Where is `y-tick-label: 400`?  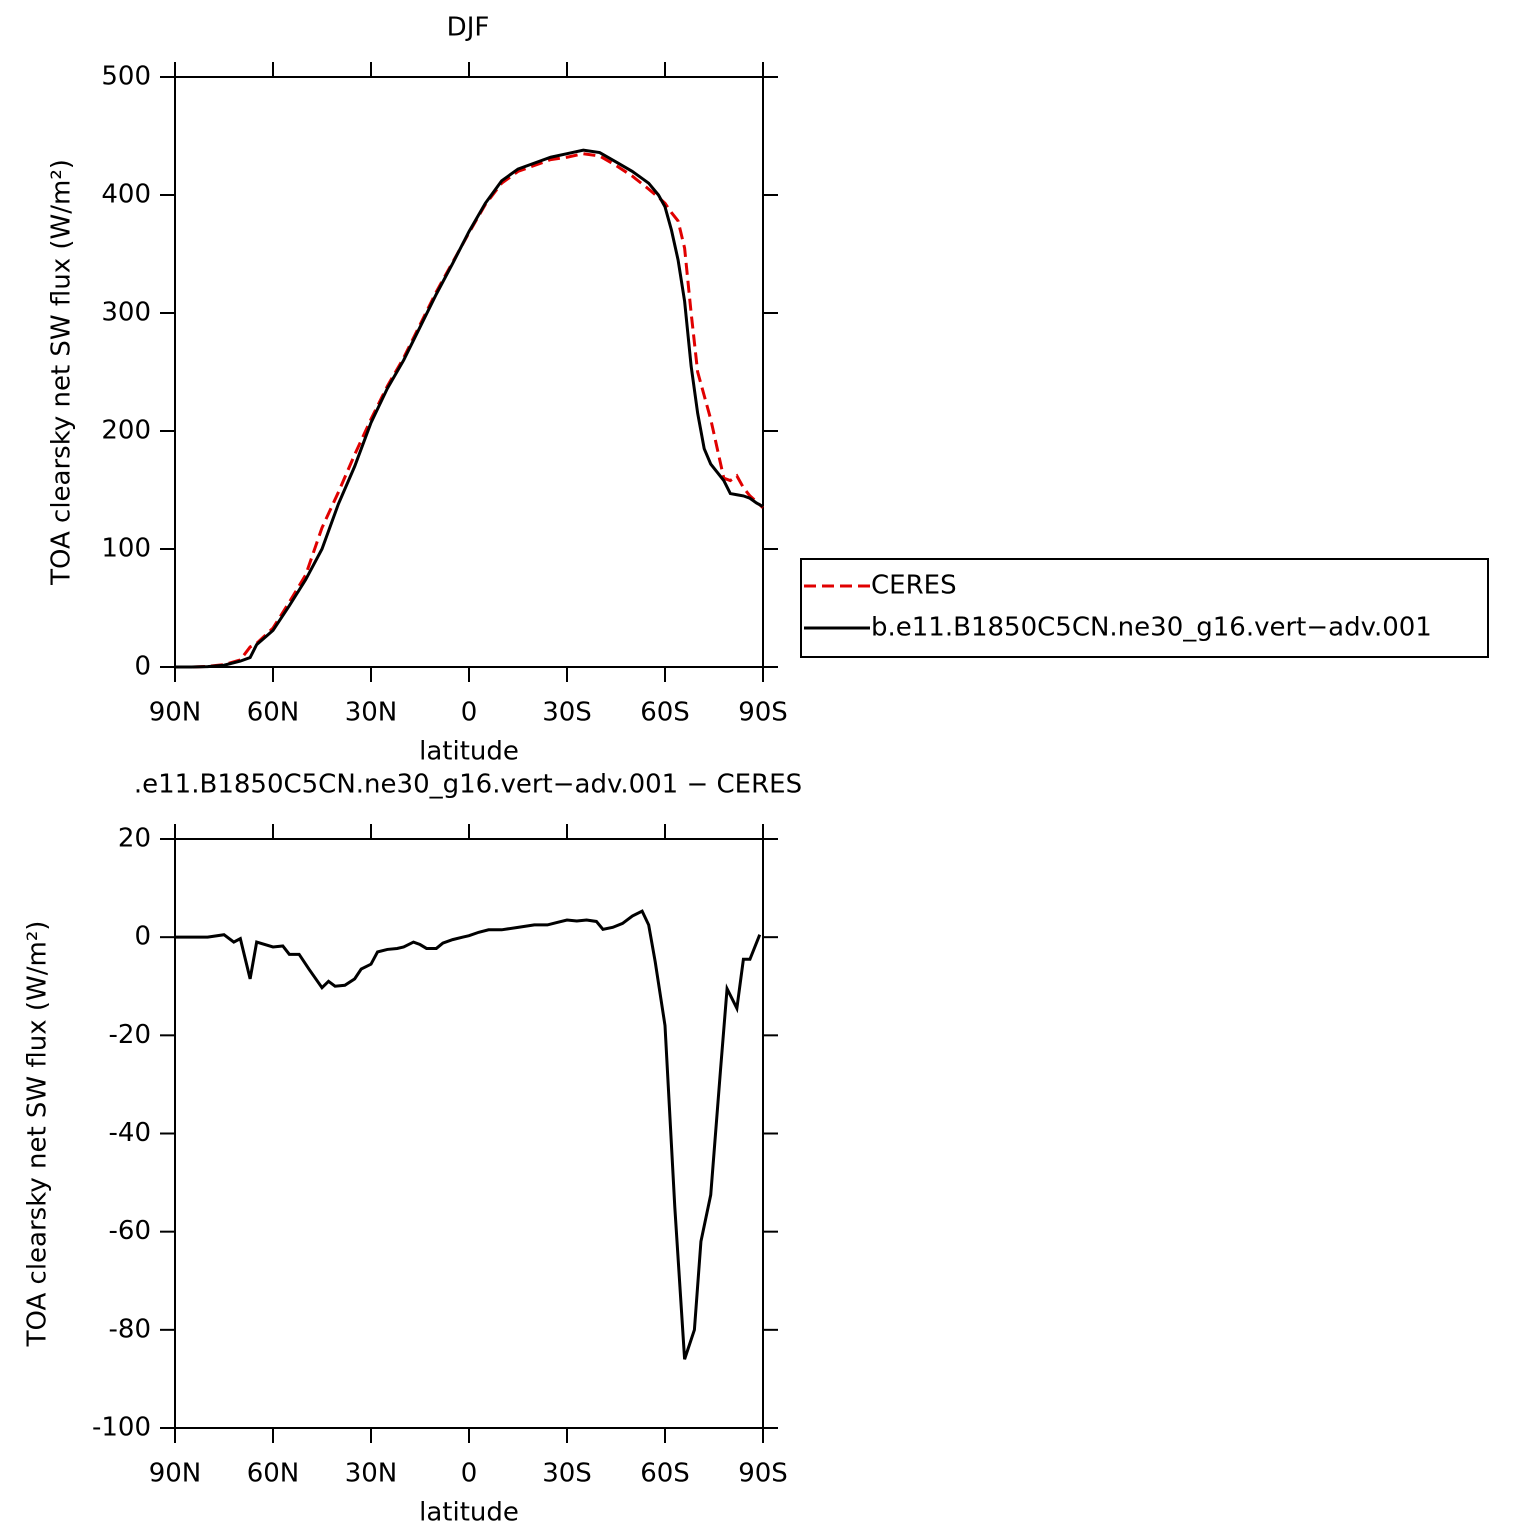 y-tick-label: 400 is located at coordinates (126, 195).